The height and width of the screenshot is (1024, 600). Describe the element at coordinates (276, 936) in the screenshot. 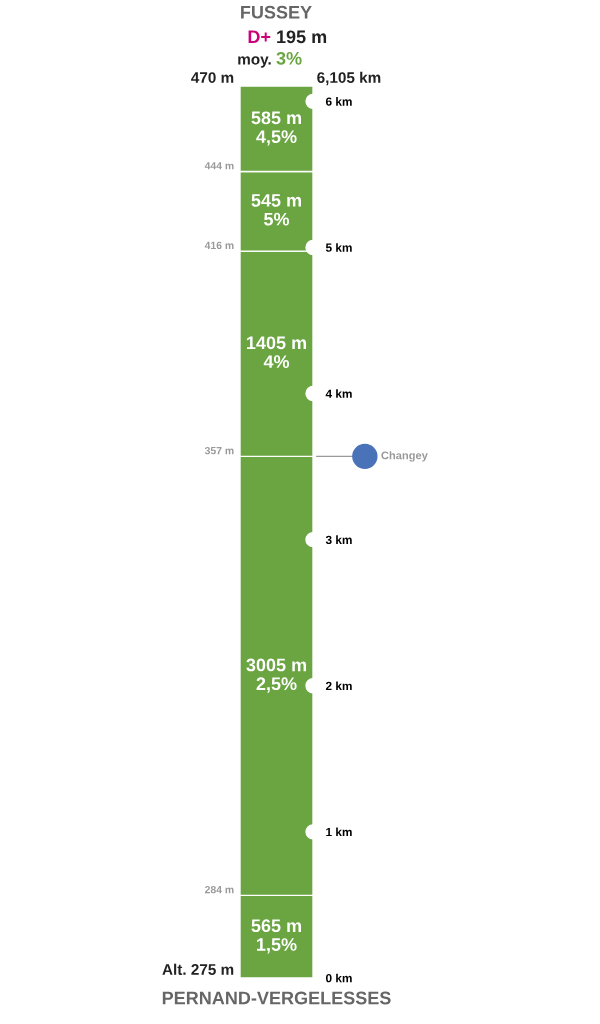

I see `data-label: 565 m 1,5%` at that location.